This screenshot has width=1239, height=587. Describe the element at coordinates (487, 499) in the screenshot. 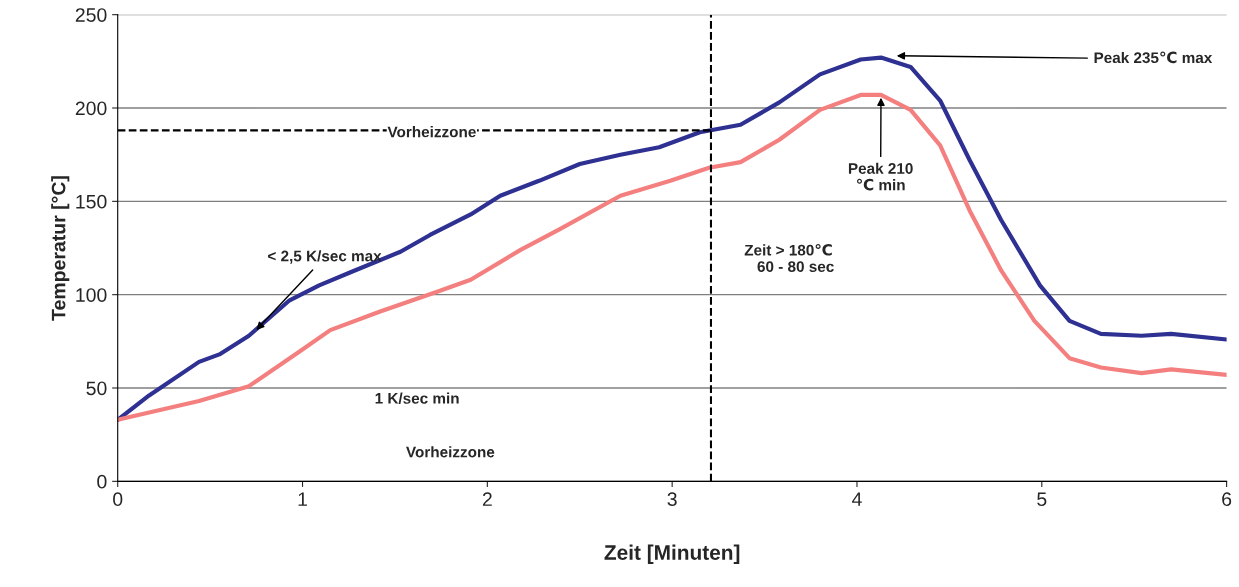

I see `x-tick-label: 2` at that location.